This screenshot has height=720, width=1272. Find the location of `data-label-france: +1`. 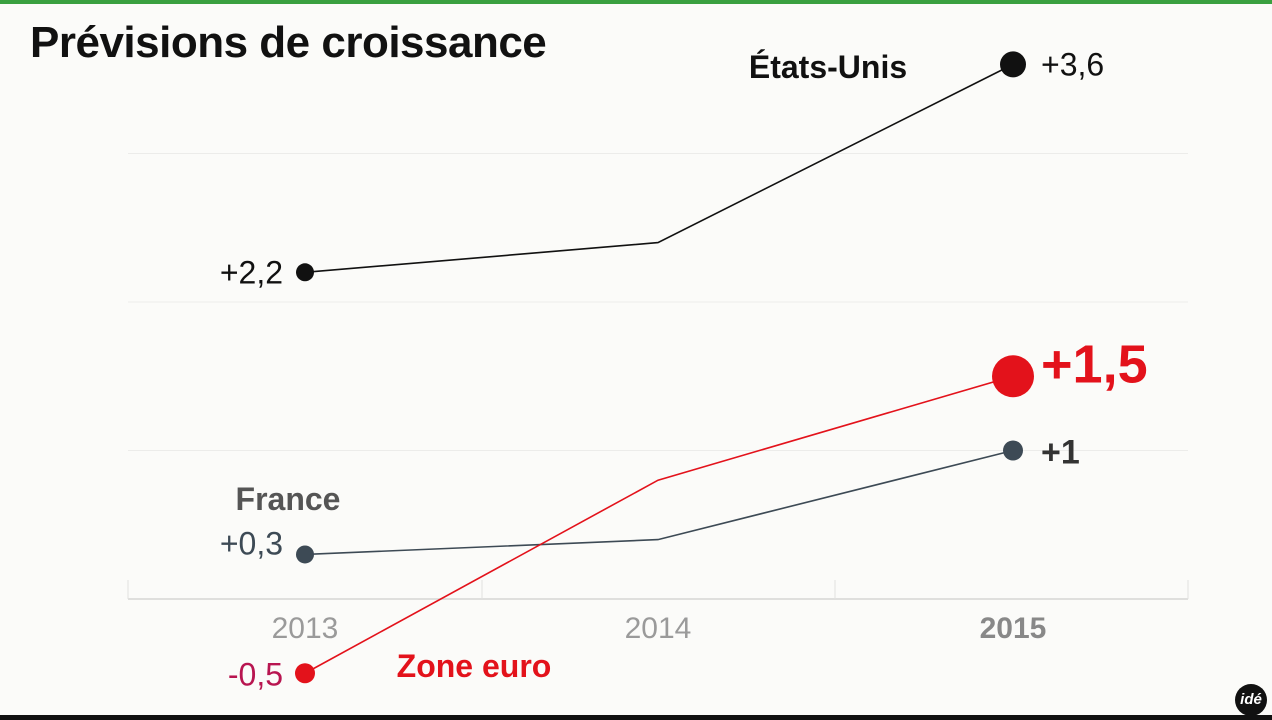

data-label-france: +1 is located at coordinates (1060, 453).